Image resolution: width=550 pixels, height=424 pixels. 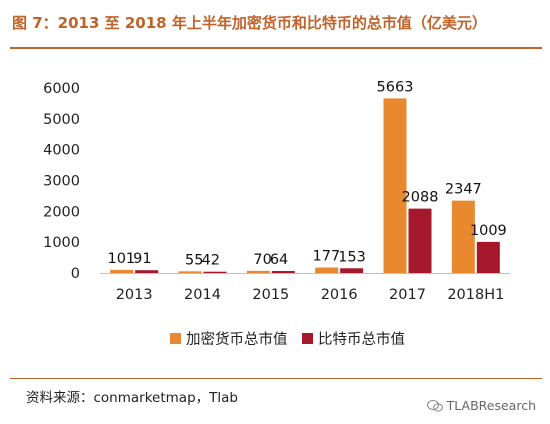 What do you see at coordinates (488, 257) in the screenshot?
I see `bar-bitcoin-2018h1` at bounding box center [488, 257].